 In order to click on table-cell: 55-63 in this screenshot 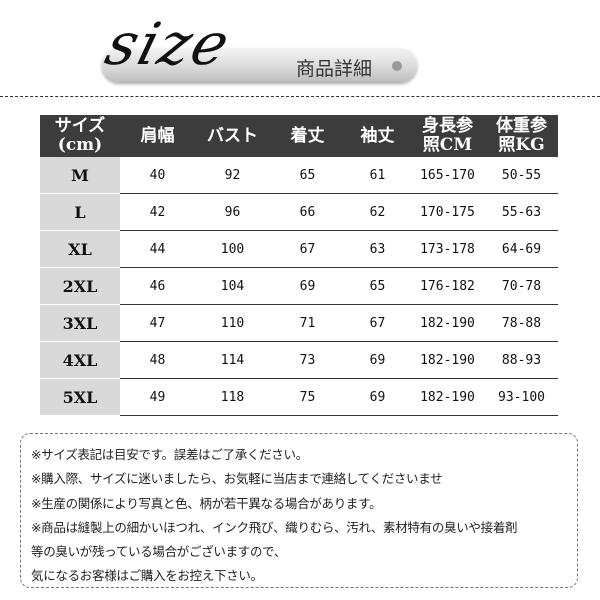, I will do `click(521, 212)`.